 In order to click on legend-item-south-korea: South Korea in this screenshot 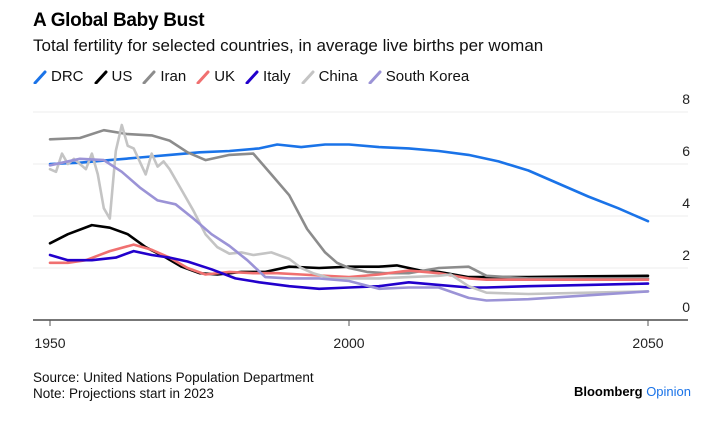, I will do `click(418, 76)`.